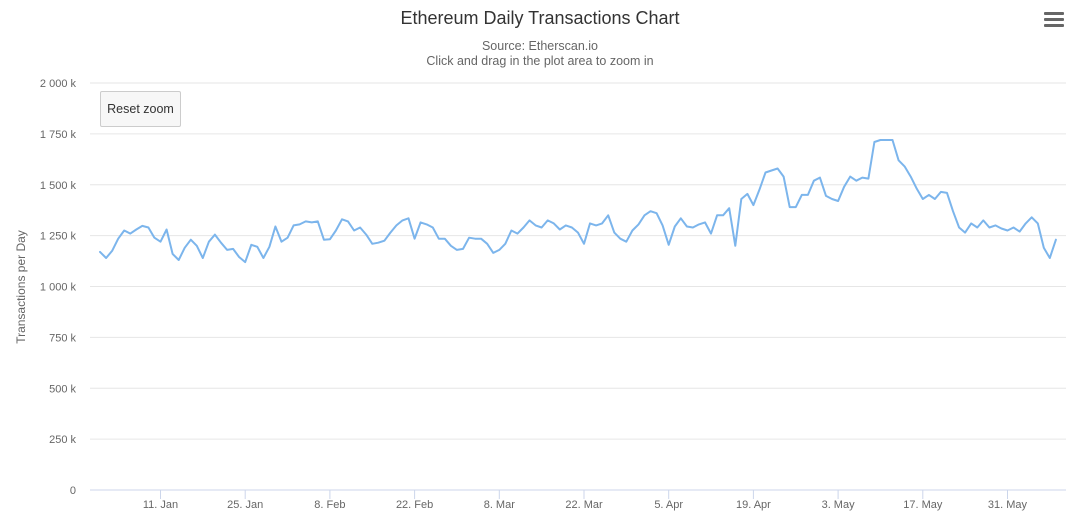 Image resolution: width=1080 pixels, height=532 pixels. I want to click on x-tick-label: 5. Apr, so click(668, 505).